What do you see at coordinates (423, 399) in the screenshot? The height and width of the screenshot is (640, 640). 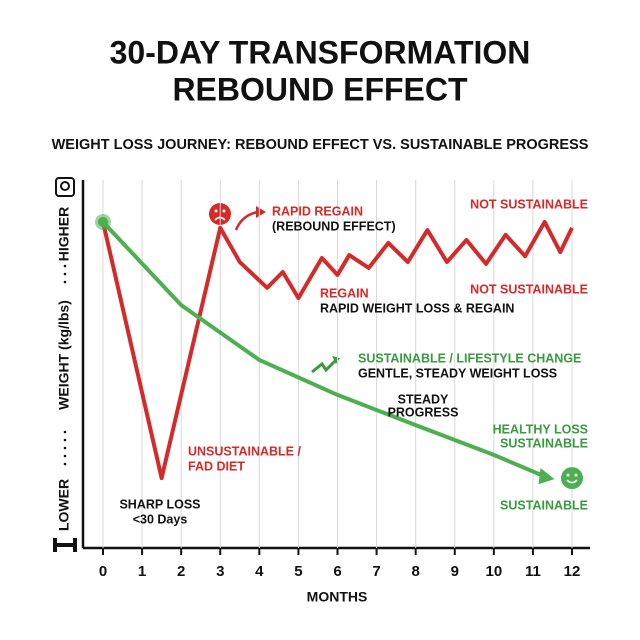 I see `annotation: STEADY` at bounding box center [423, 399].